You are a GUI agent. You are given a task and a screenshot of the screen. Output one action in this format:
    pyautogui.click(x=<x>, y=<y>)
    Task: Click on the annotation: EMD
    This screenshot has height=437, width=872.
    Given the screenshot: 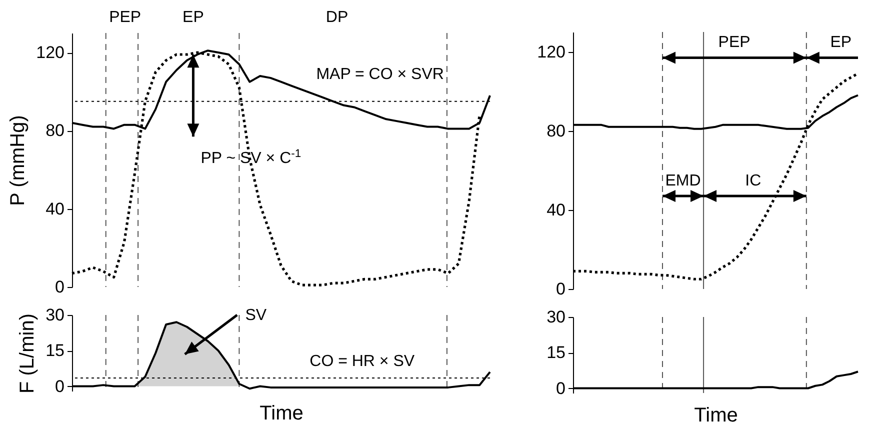 What is the action you would take?
    pyautogui.click(x=683, y=181)
    